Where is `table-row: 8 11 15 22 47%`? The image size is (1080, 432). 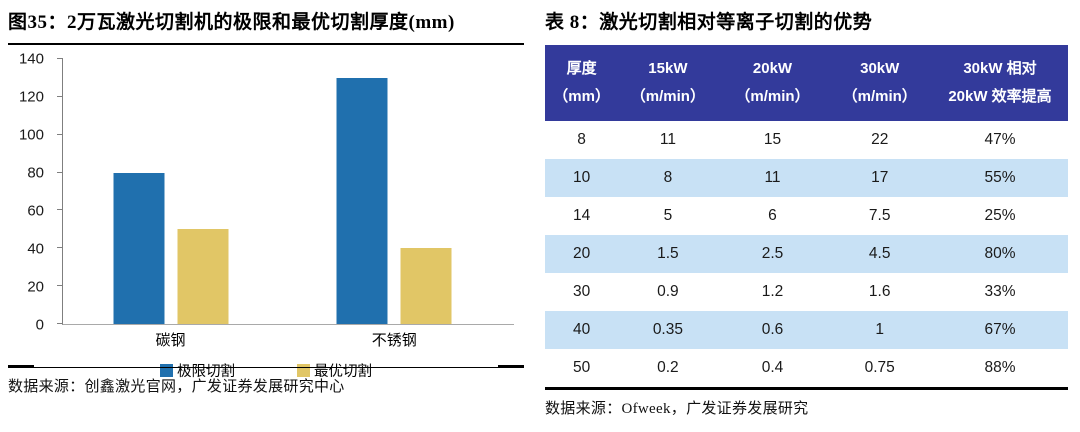
table-row: 8 11 15 22 47% is located at coordinates (806, 140).